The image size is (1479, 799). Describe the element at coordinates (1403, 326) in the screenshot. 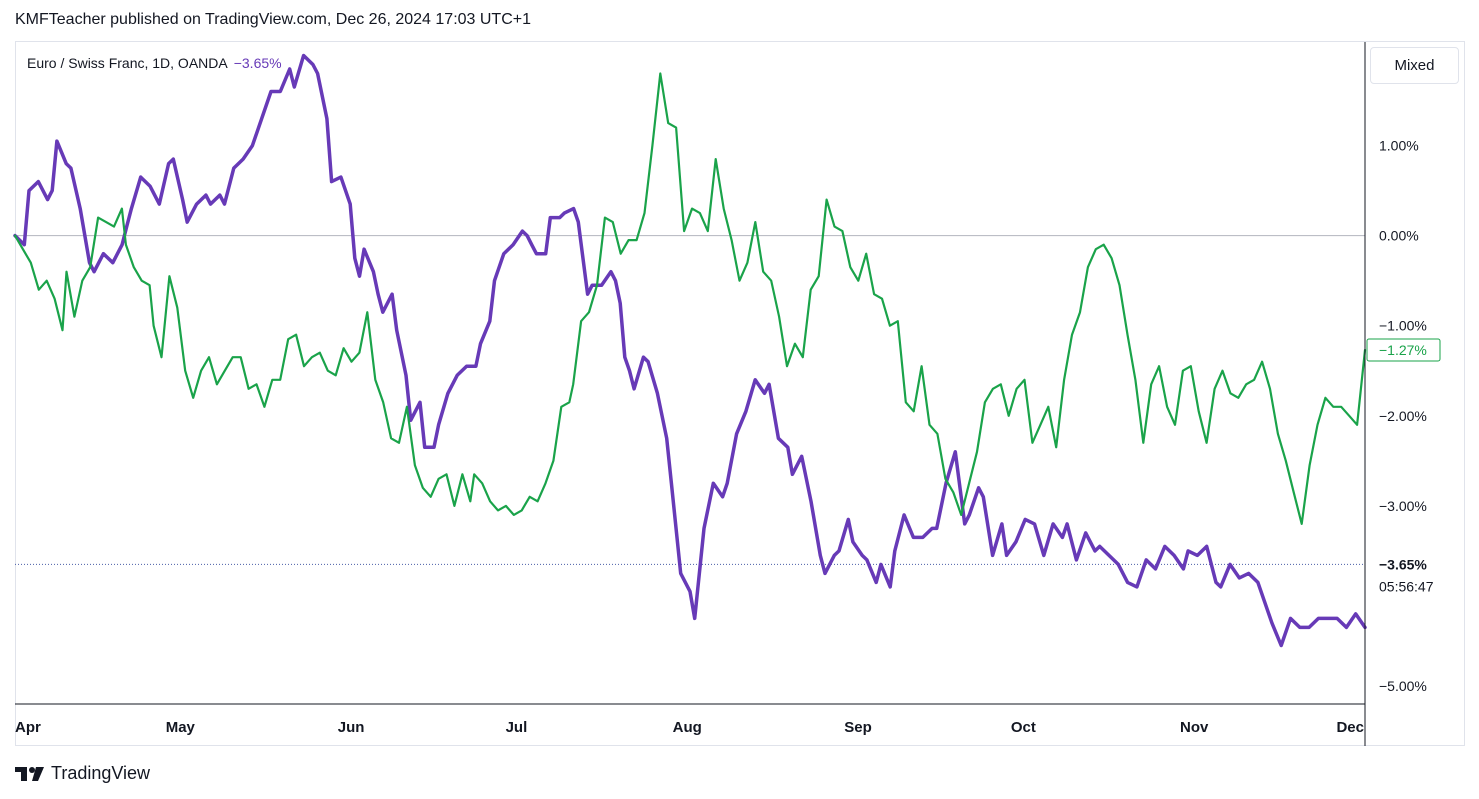

I see `y-tick-label: −1.00%` at that location.